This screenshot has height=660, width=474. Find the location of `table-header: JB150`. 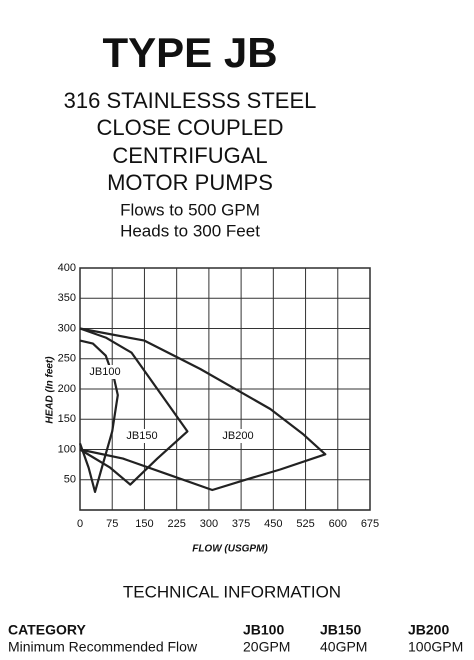

table-header: JB150 is located at coordinates (340, 630).